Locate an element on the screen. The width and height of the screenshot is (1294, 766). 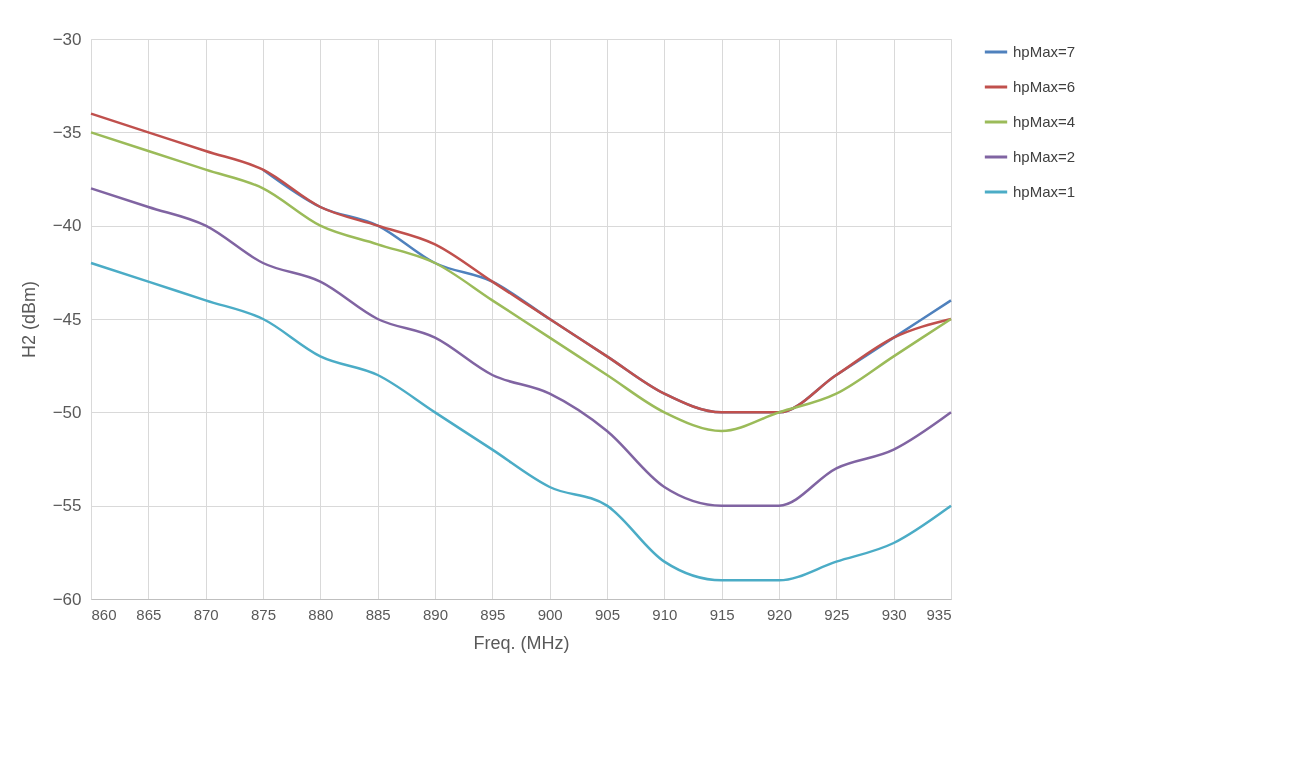
x-tick-label: 900 is located at coordinates (550, 614).